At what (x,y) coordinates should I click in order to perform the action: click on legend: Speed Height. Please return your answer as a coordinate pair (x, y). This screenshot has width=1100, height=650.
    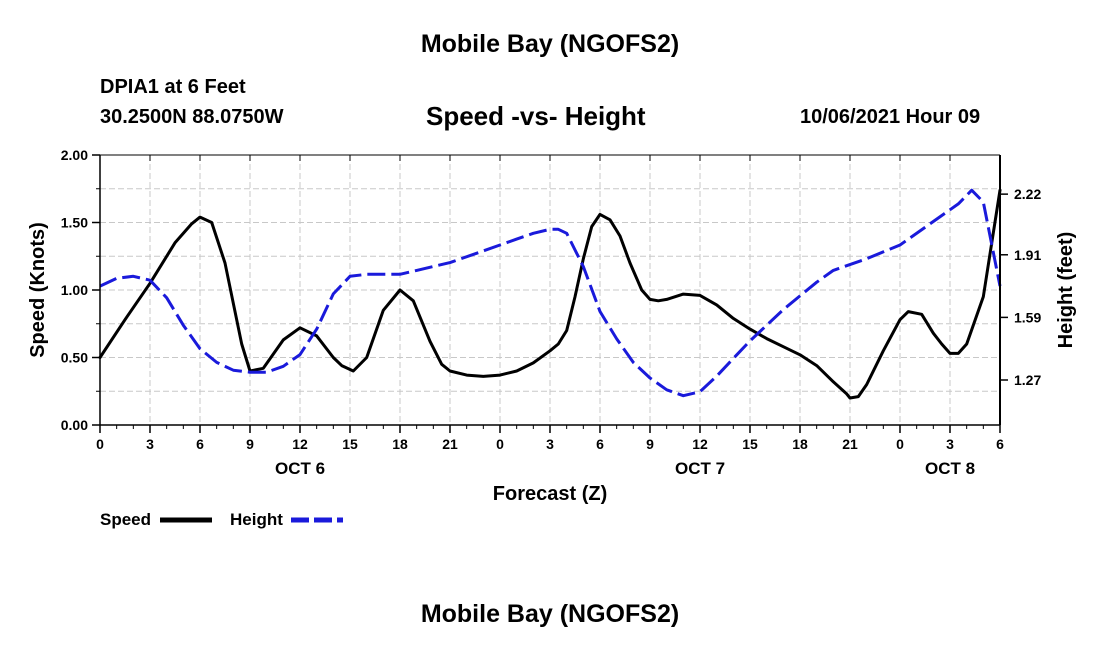
    Looking at the image, I should click on (221, 519).